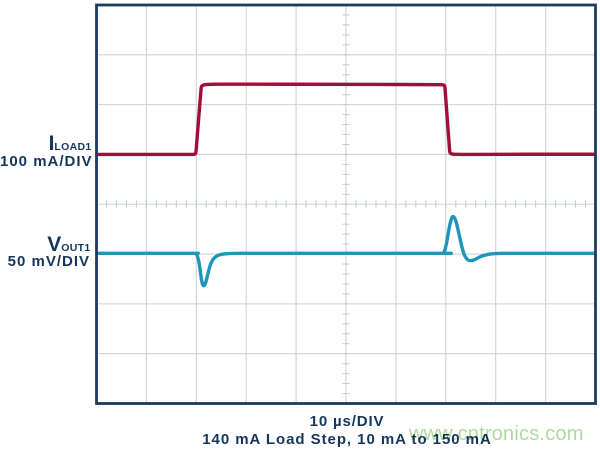 This screenshot has width=600, height=455. Describe the element at coordinates (46, 161) in the screenshot. I see `channel1-scale: 100 mA/DIV` at that location.